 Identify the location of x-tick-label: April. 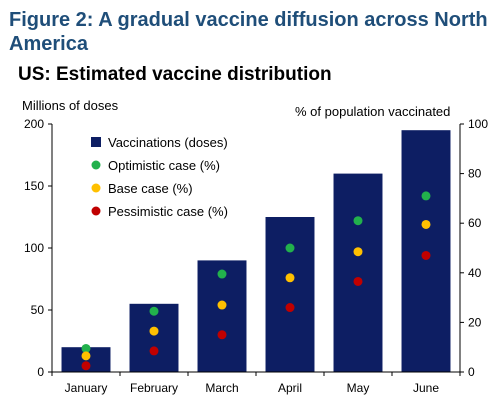
(290, 388).